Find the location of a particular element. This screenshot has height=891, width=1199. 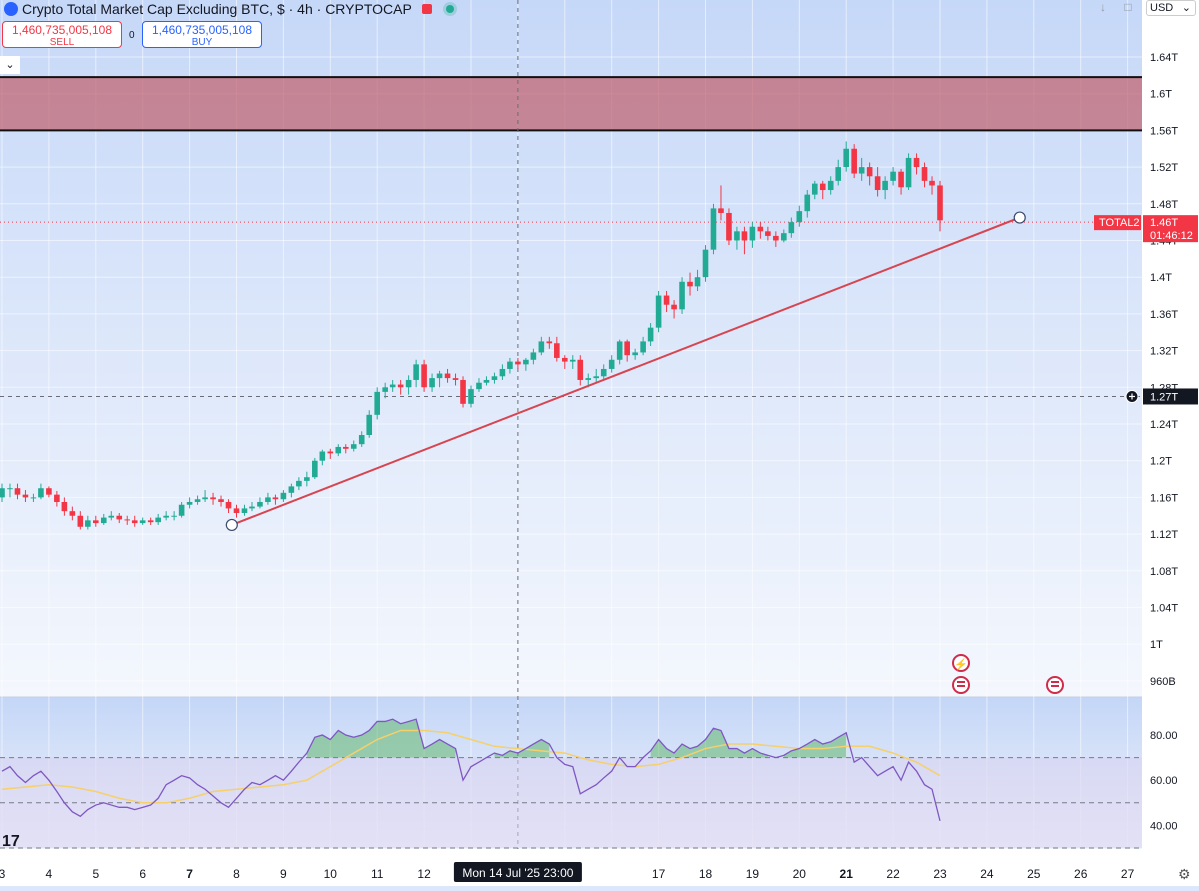

price-axis-background is located at coordinates (1170, 443).